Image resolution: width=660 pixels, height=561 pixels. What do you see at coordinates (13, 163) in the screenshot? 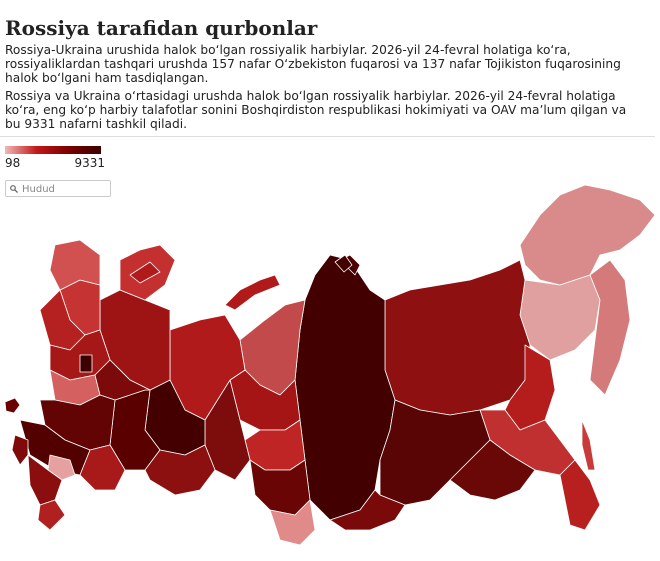
I see `legend-min: 98` at bounding box center [13, 163].